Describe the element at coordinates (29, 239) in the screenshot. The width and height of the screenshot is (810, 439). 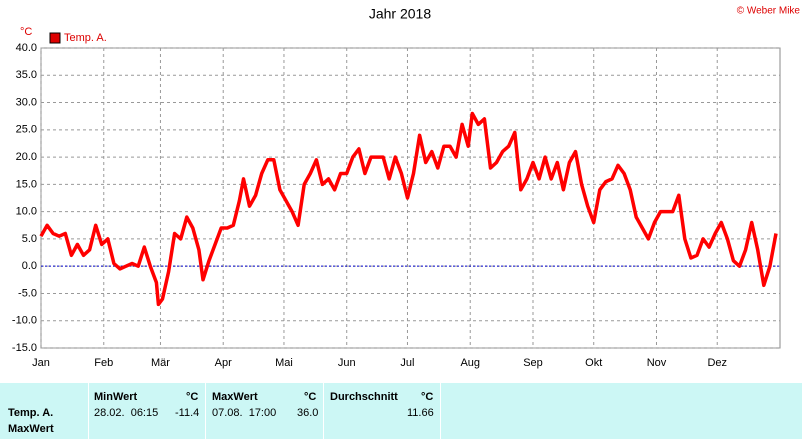
I see `y-tick-label: 5.0` at that location.